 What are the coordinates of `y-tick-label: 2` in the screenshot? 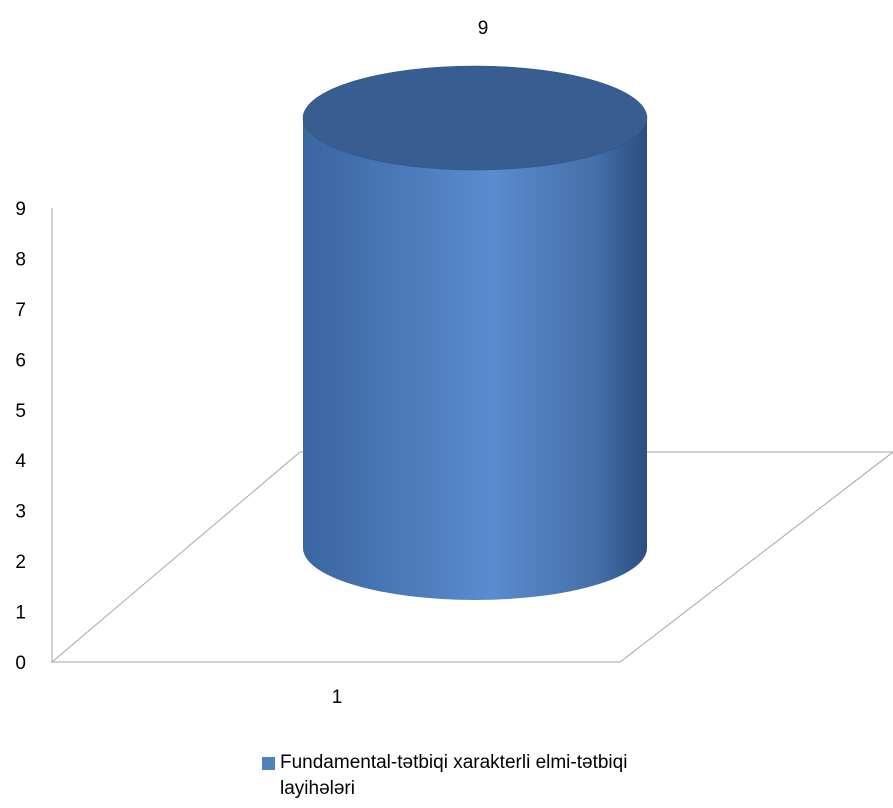 It's located at (20, 562).